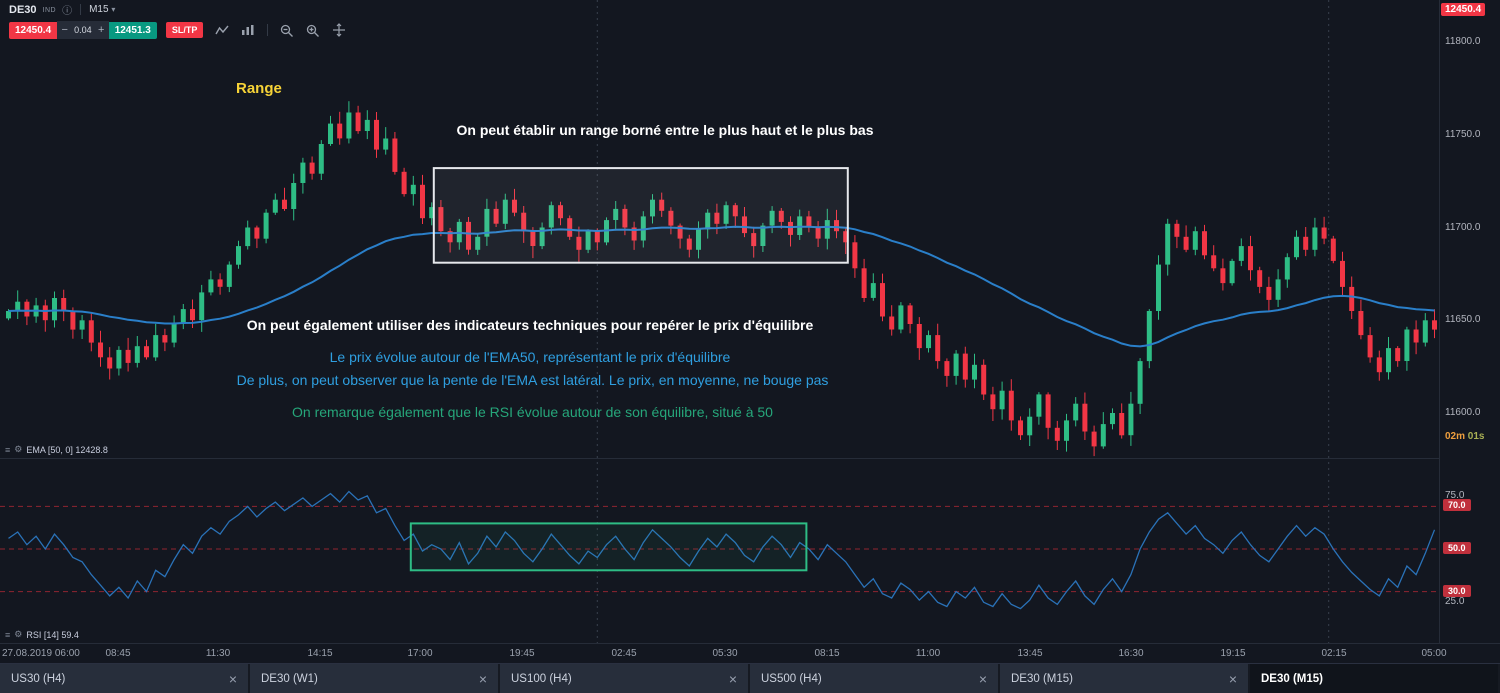 This screenshot has width=1500, height=693. What do you see at coordinates (1463, 9) in the screenshot?
I see `current-price-badge: 12450.4` at bounding box center [1463, 9].